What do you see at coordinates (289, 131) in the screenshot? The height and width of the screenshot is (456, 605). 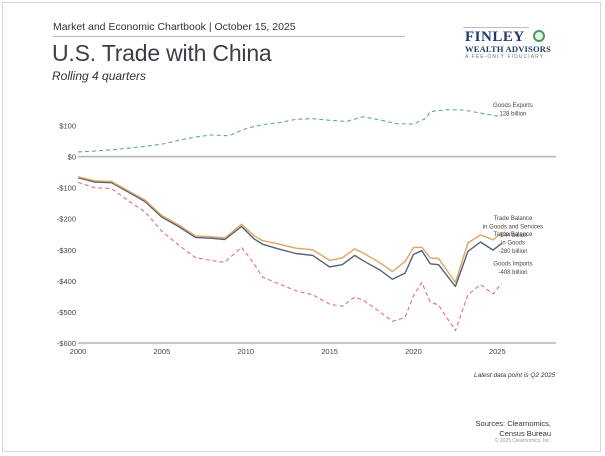 I see `goods-exports-line` at bounding box center [289, 131].